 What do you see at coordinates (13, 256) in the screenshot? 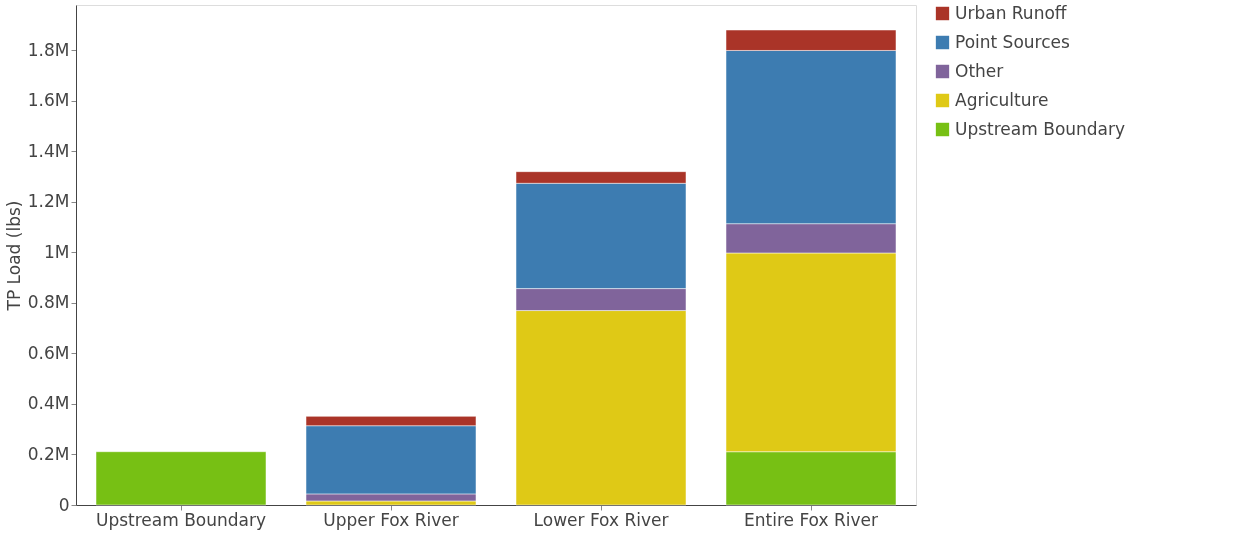
I see `y-axis-title: TP Load (lbs)` at bounding box center [13, 256].